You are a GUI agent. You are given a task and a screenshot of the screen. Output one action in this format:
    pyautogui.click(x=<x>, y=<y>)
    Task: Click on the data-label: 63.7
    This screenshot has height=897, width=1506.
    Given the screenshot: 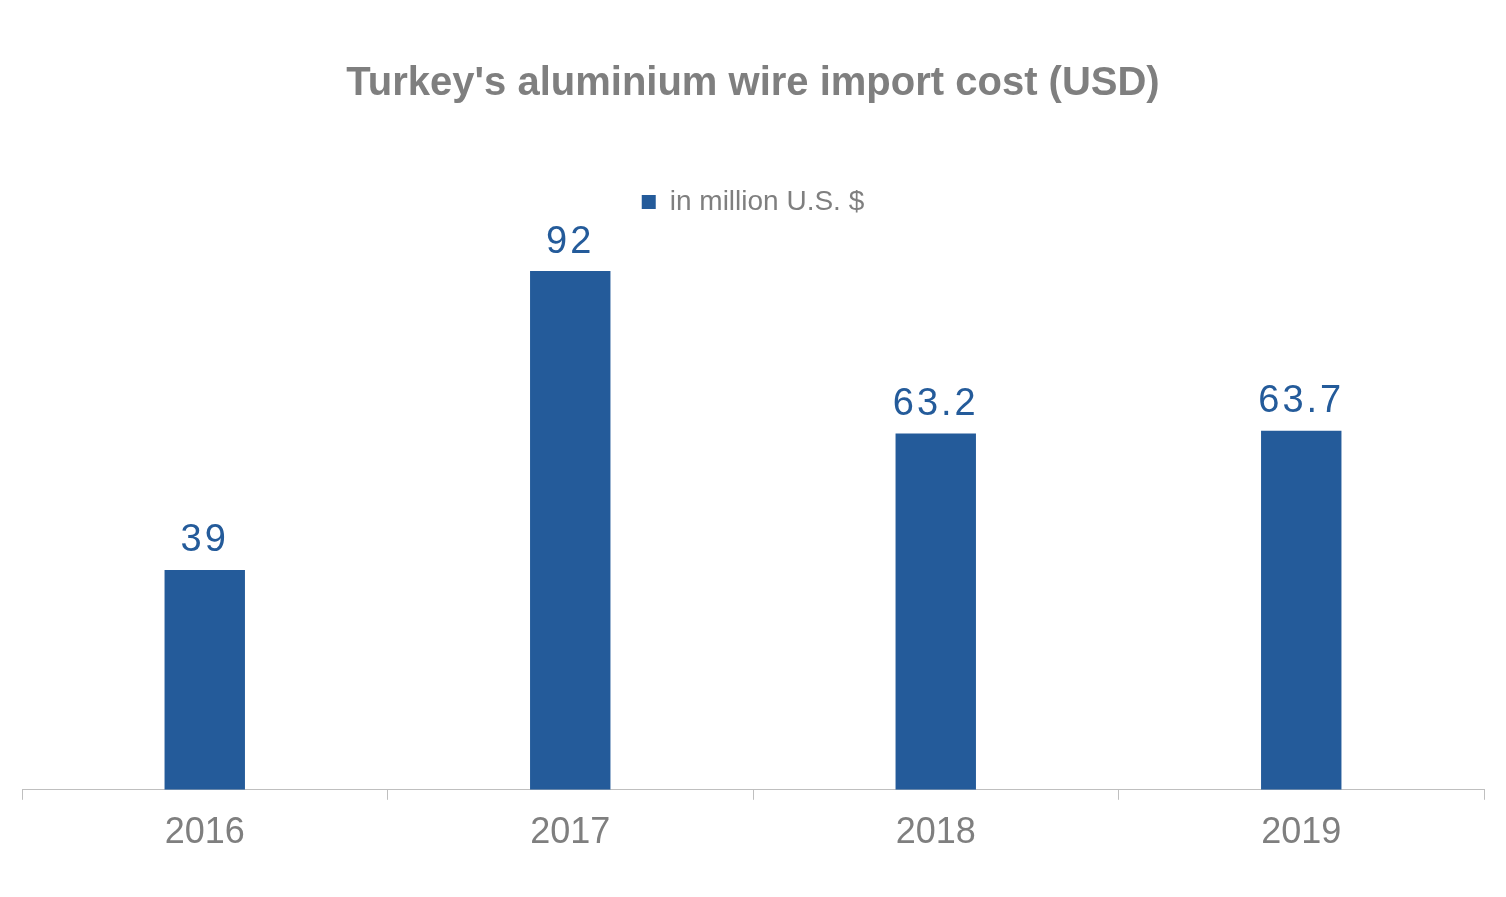 What is the action you would take?
    pyautogui.click(x=1301, y=399)
    